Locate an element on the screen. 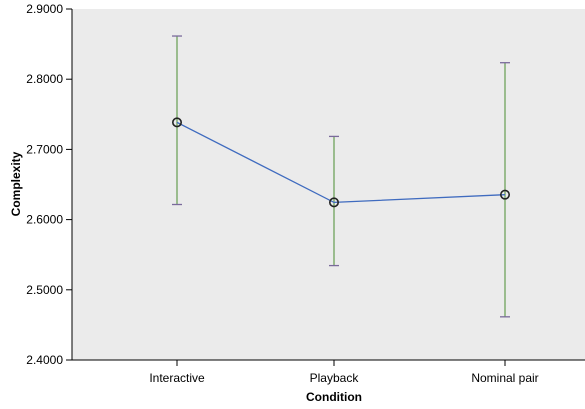 This screenshot has width=585, height=409. y-tick-label: 2.8000 is located at coordinates (44, 79).